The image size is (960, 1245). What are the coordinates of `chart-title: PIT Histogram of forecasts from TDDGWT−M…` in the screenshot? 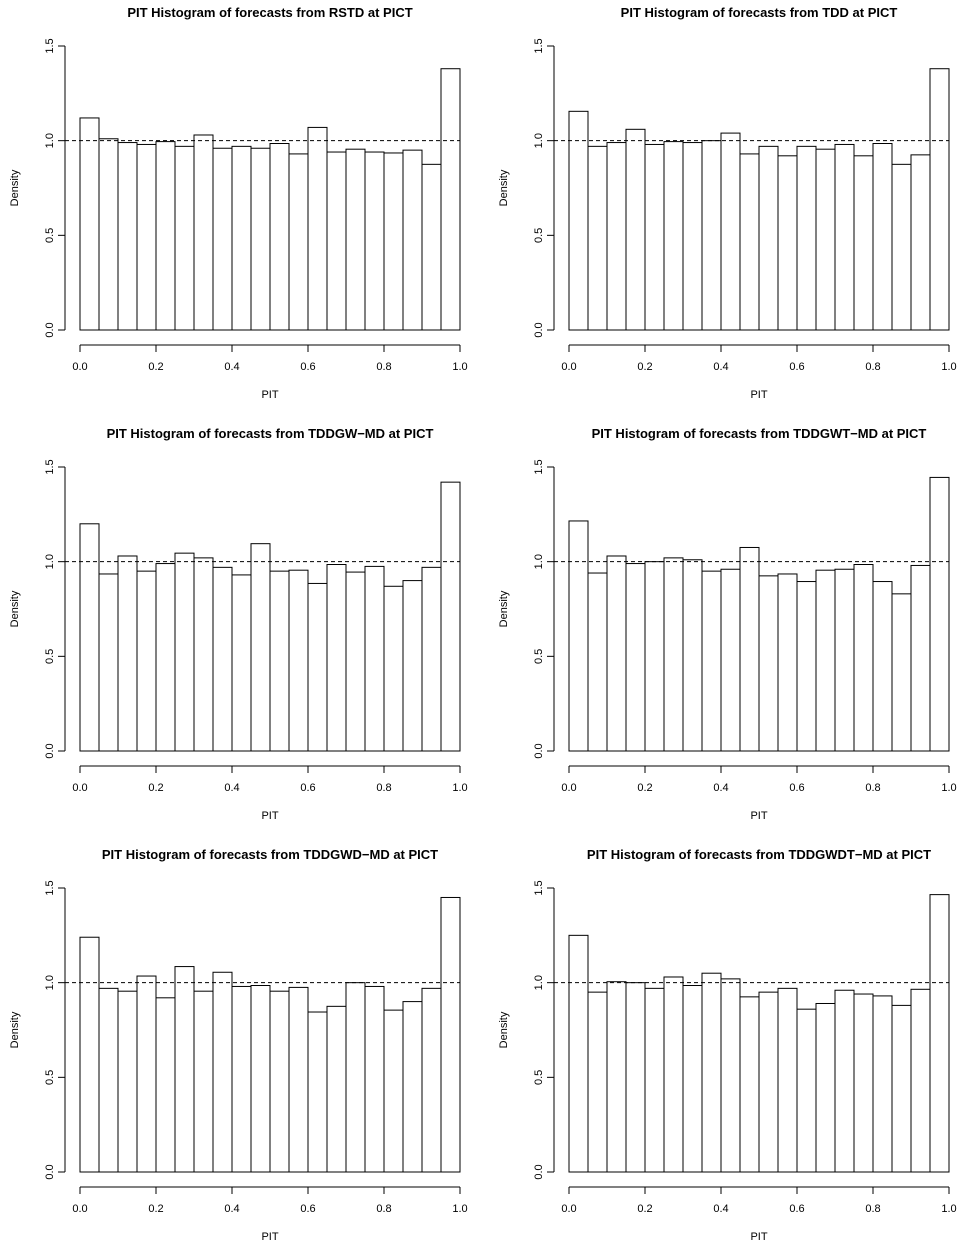 It's located at (759, 433).